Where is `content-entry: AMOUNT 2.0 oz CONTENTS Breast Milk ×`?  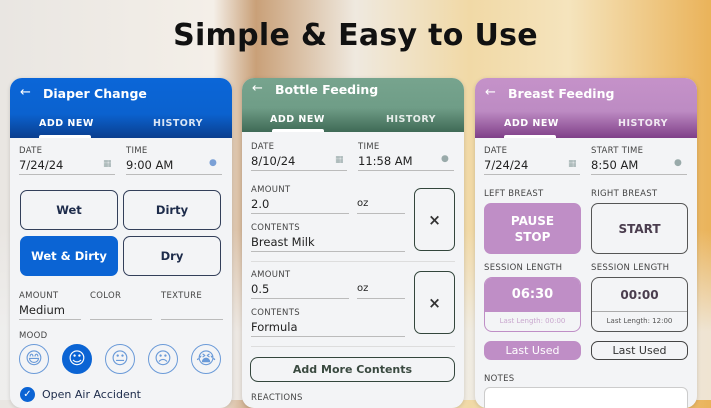 content-entry: AMOUNT 2.0 oz CONTENTS Breast Milk × is located at coordinates (353, 222).